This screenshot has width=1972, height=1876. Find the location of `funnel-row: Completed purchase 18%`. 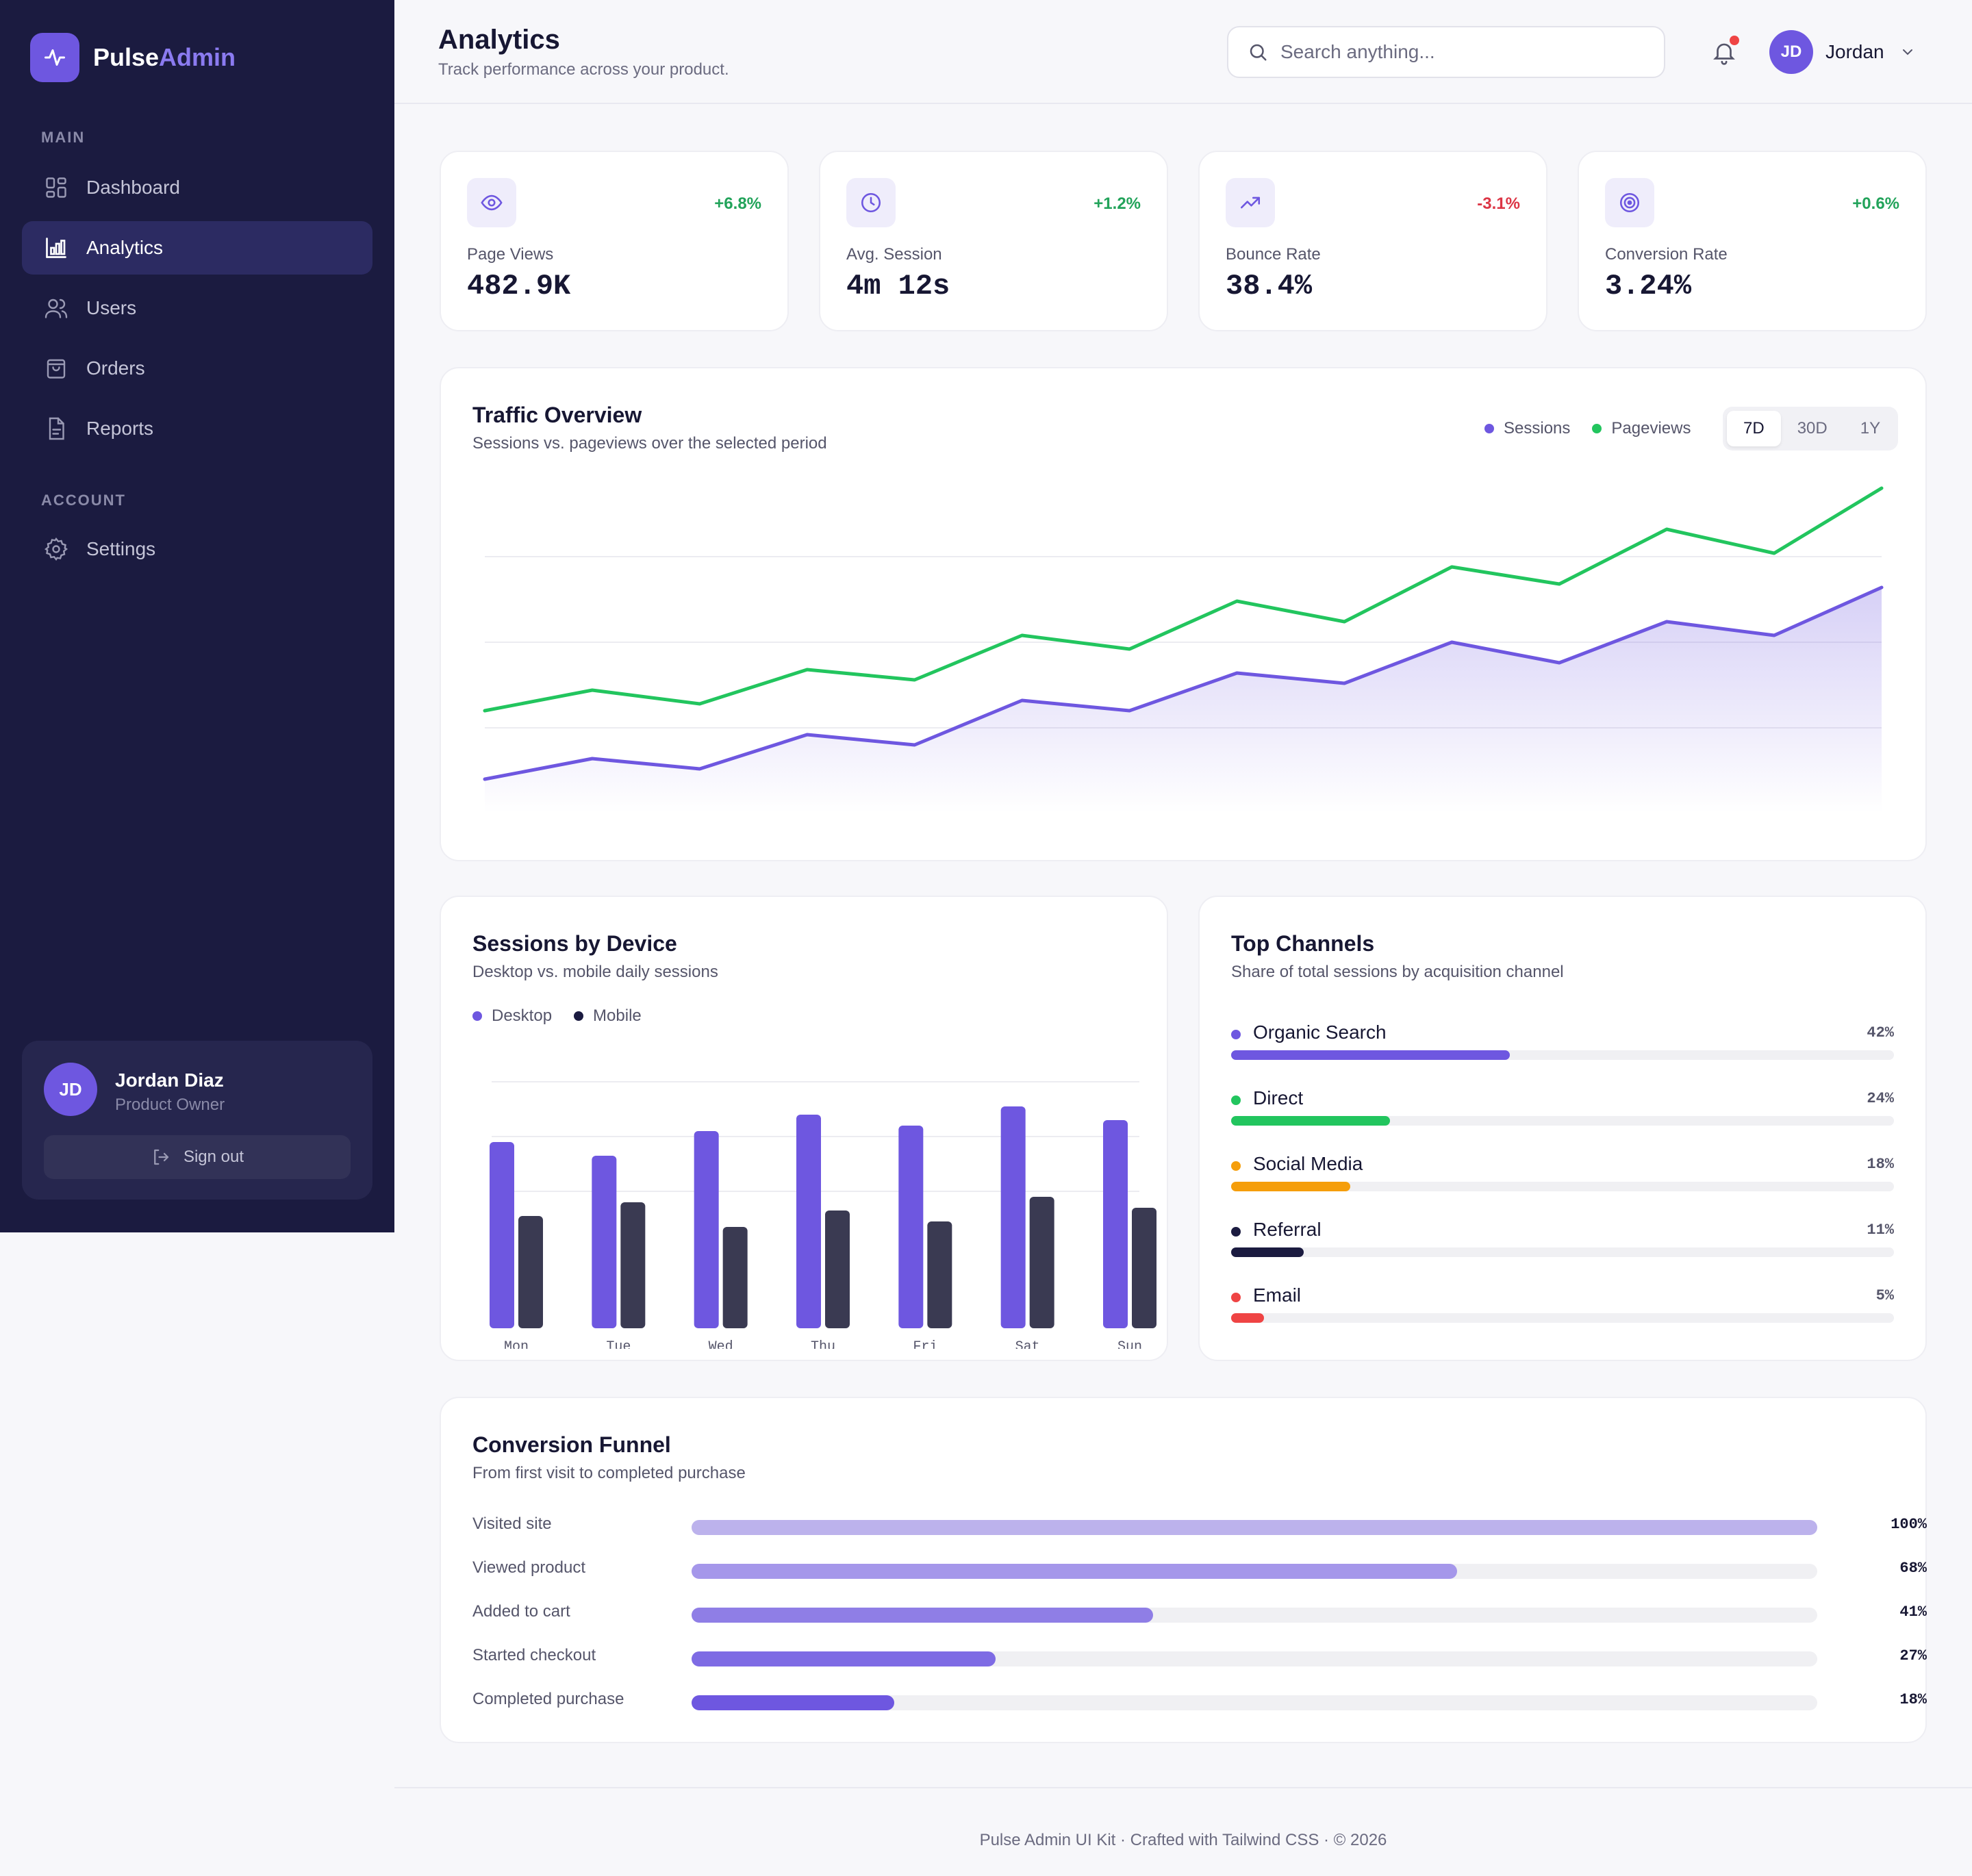

funnel-row: Completed purchase 18% is located at coordinates (1199, 1700).